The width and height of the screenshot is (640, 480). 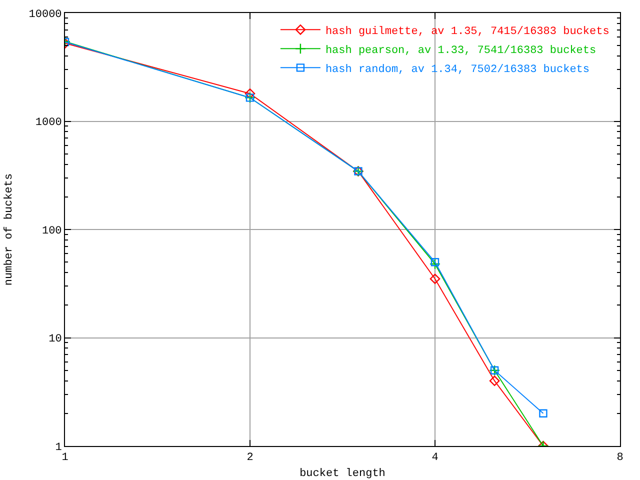 What do you see at coordinates (55, 340) in the screenshot?
I see `y-tick-label: 10` at bounding box center [55, 340].